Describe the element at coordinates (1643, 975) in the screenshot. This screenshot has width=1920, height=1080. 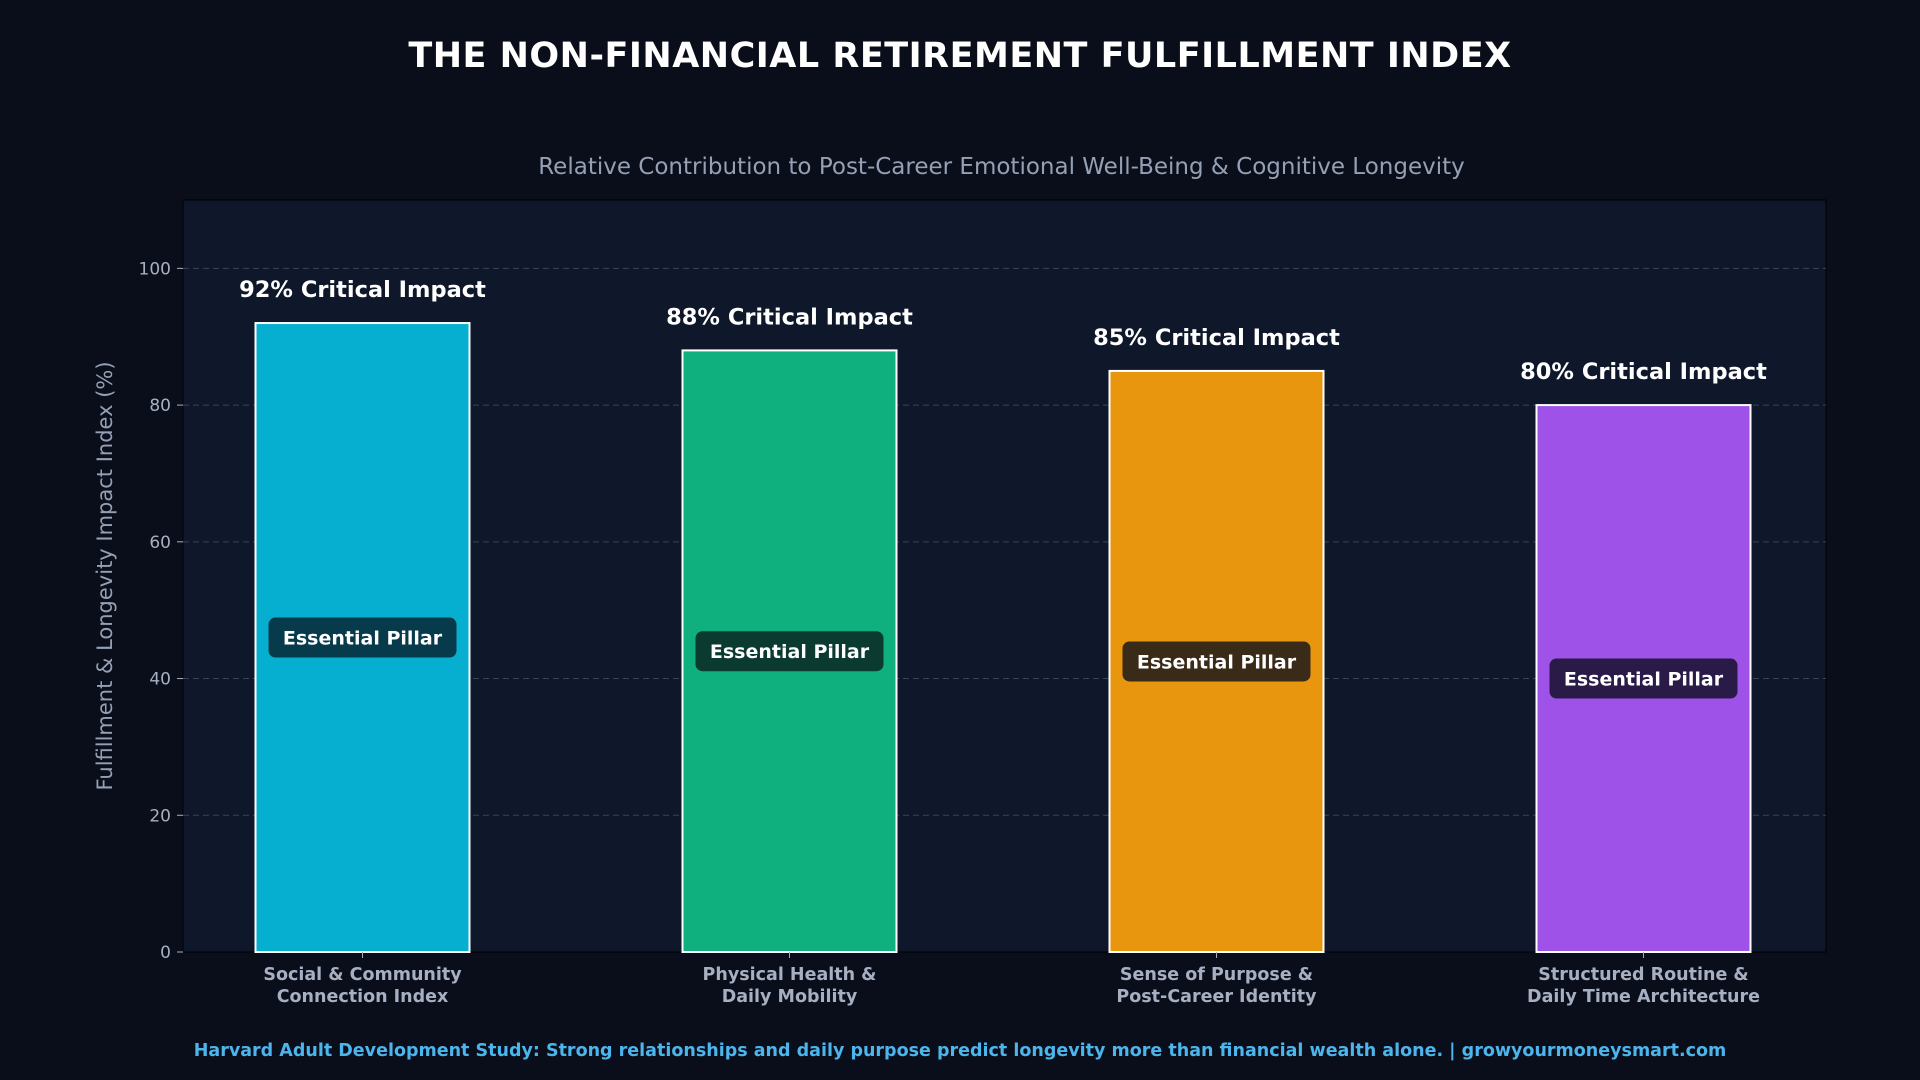
I see `x-tick-label: Structured Routine &` at that location.